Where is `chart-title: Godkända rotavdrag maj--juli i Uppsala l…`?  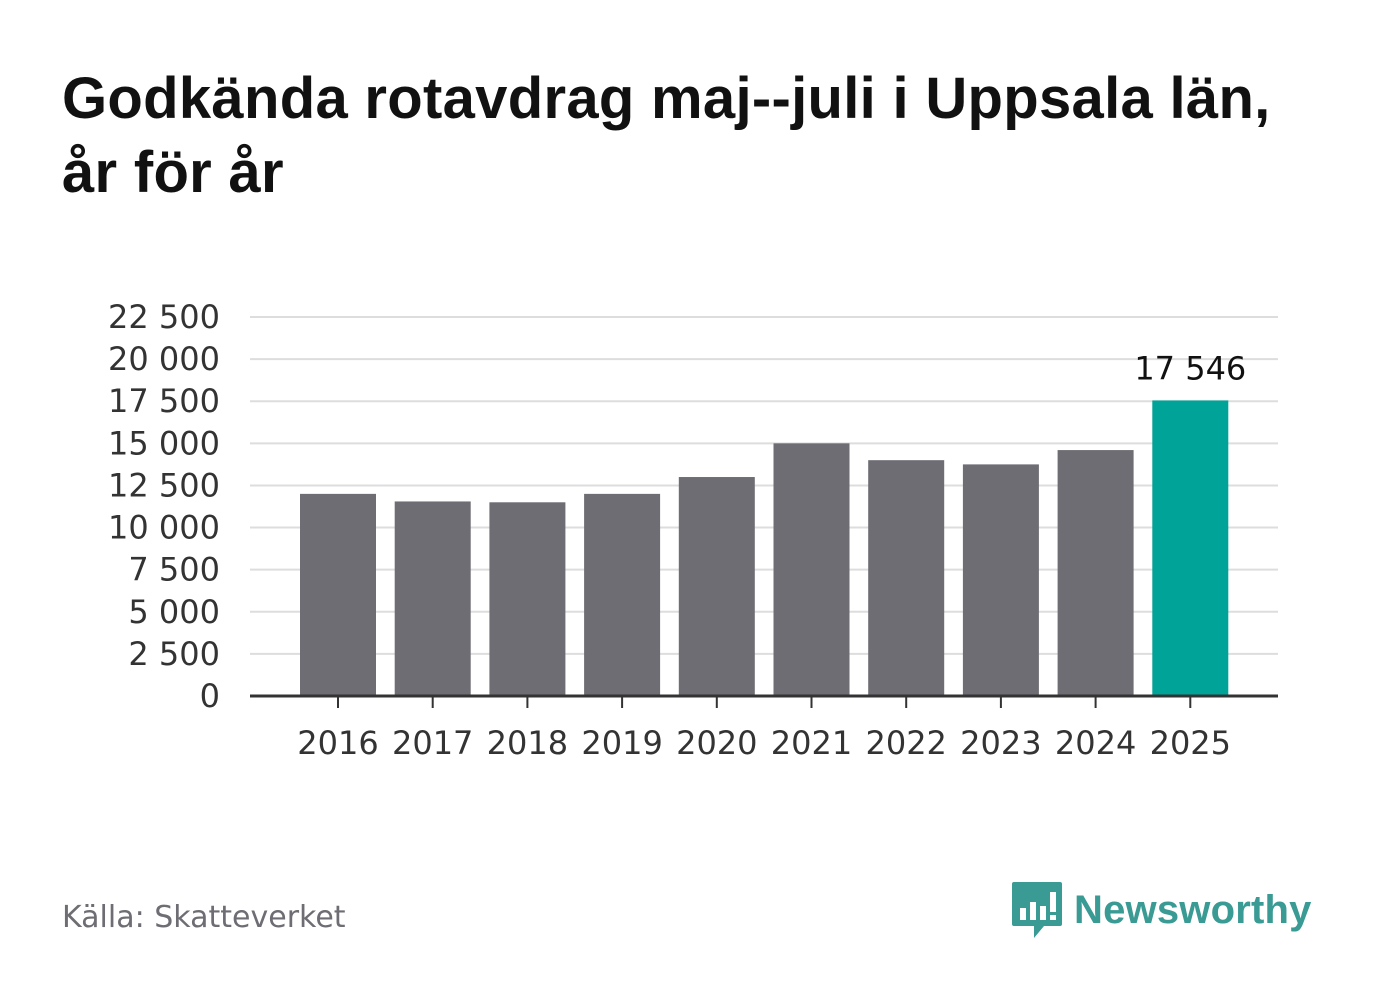
chart-title: Godkända rotavdrag maj--juli i Uppsala l… is located at coordinates (666, 135).